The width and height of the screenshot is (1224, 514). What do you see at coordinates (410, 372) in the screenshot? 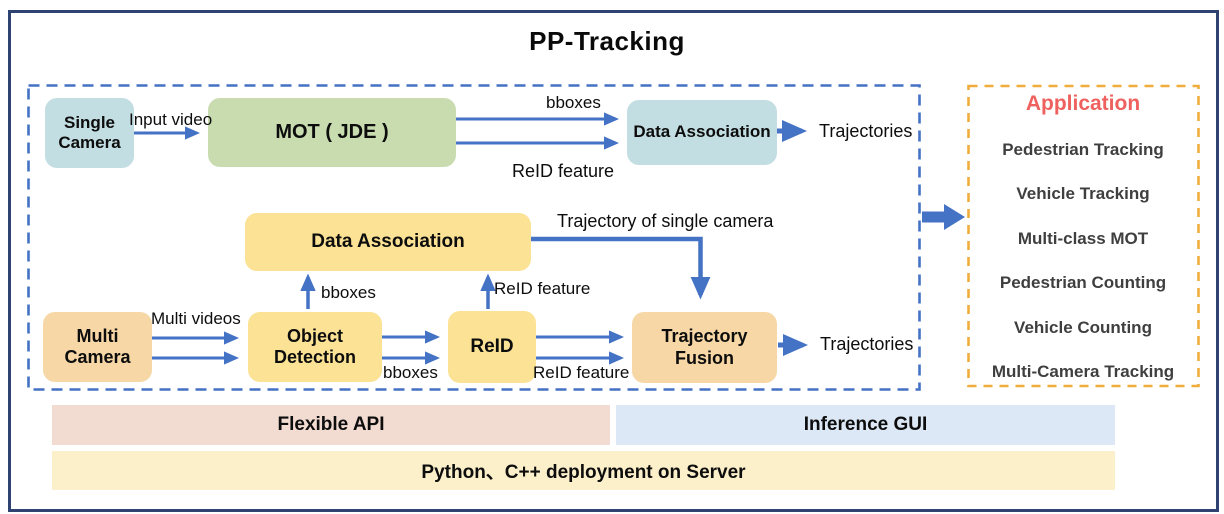
I see `label-bboxes-bottom: bboxes` at bounding box center [410, 372].